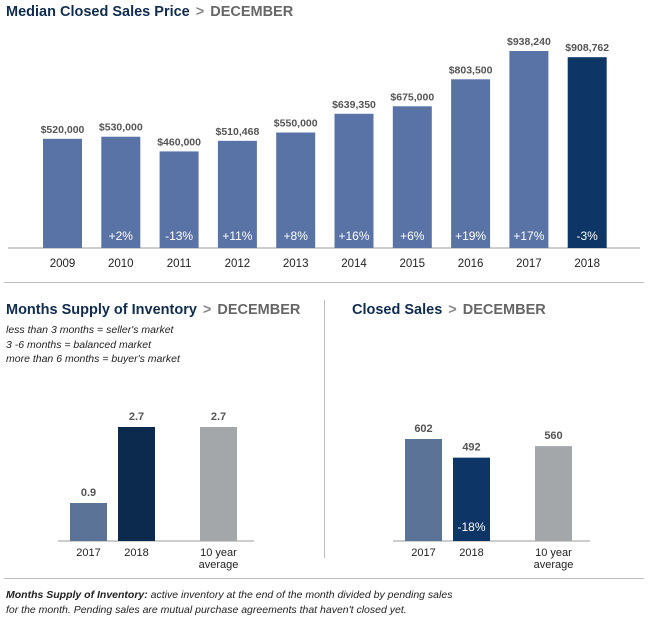  I want to click on value-label-1: 492, so click(471, 448).